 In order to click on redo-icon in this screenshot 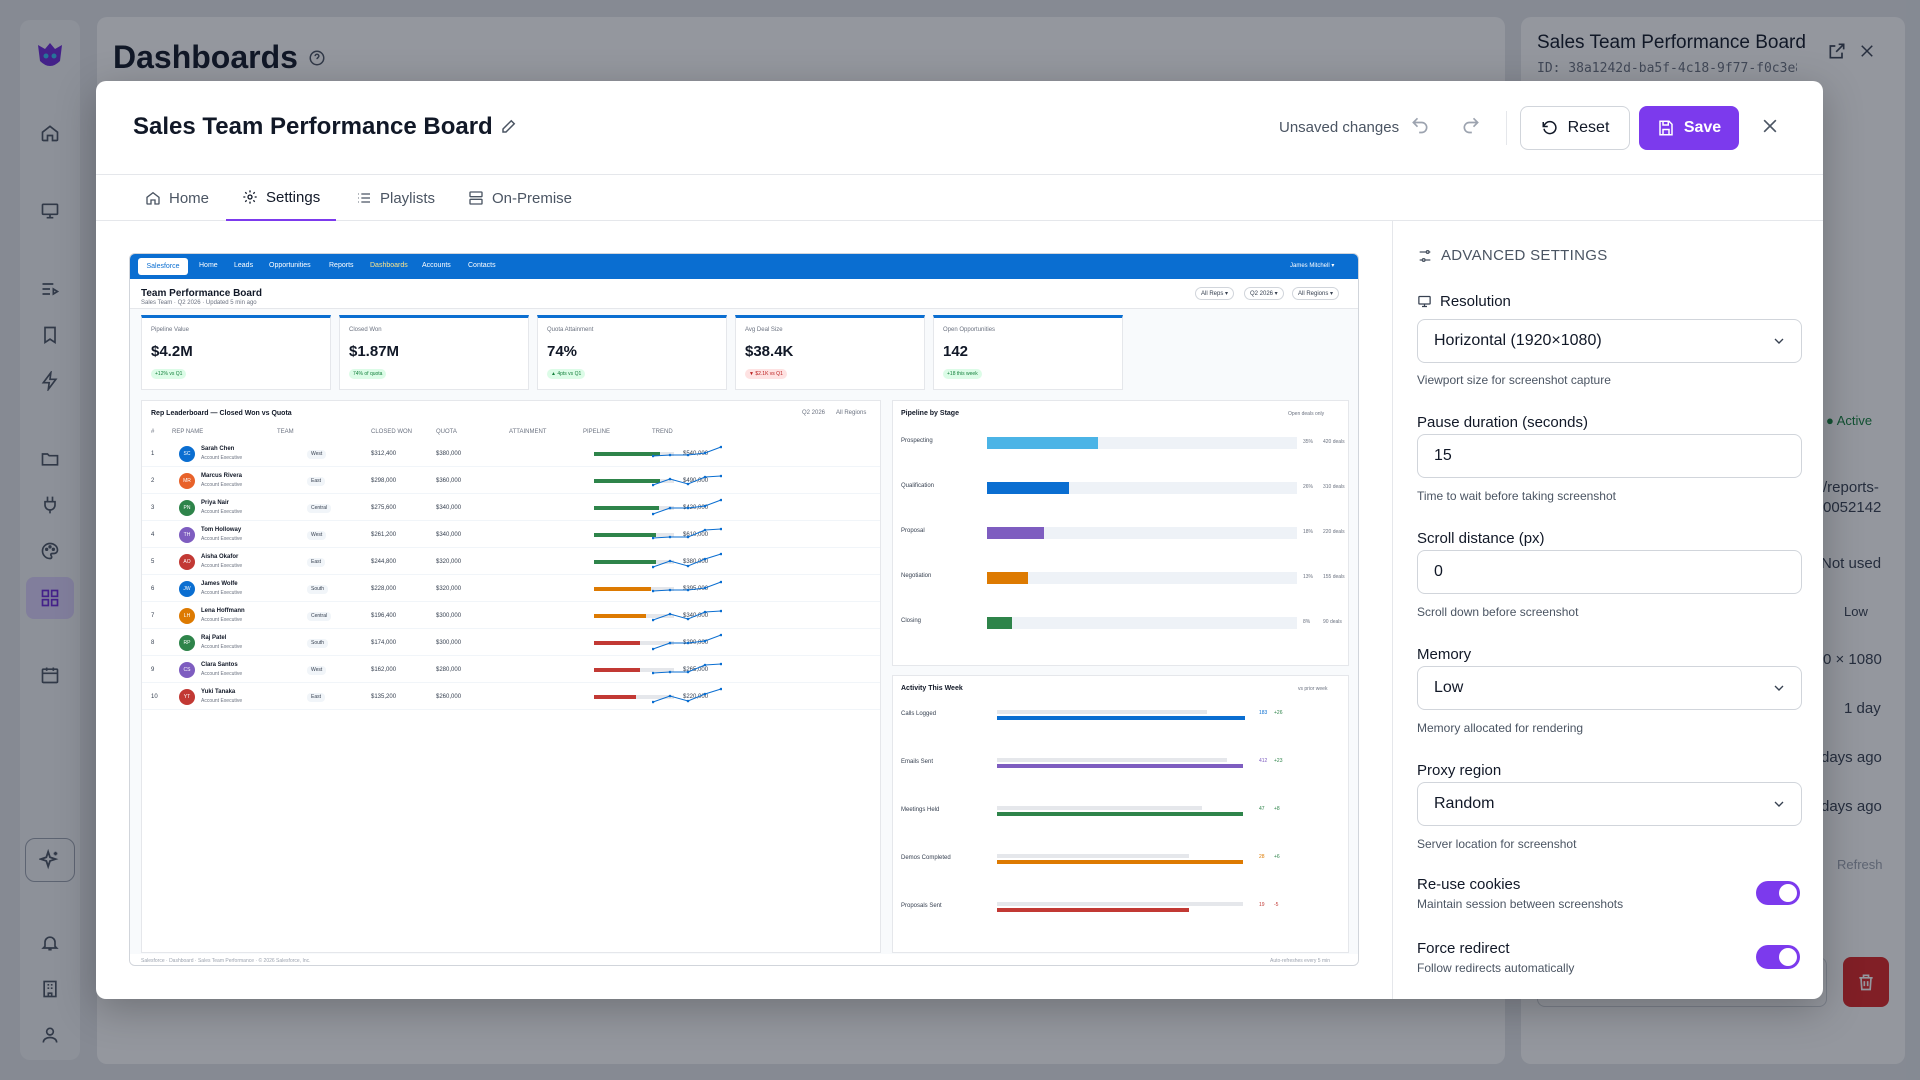, I will do `click(1471, 125)`.